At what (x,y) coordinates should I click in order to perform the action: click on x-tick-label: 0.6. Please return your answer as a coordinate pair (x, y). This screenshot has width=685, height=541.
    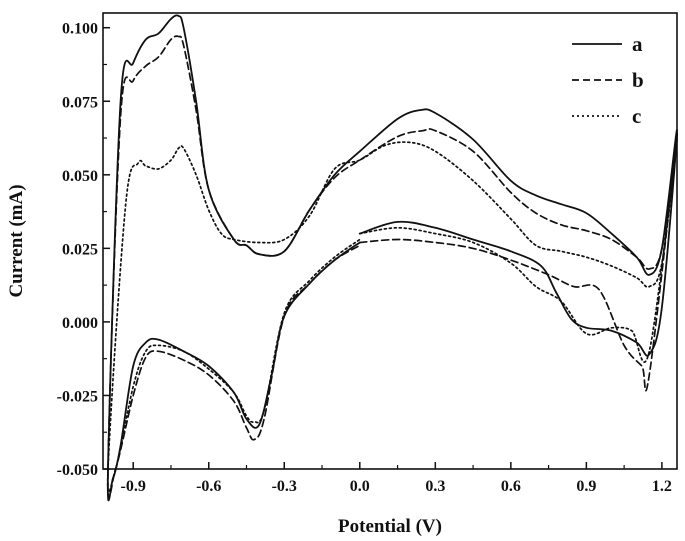
    Looking at the image, I should click on (511, 486).